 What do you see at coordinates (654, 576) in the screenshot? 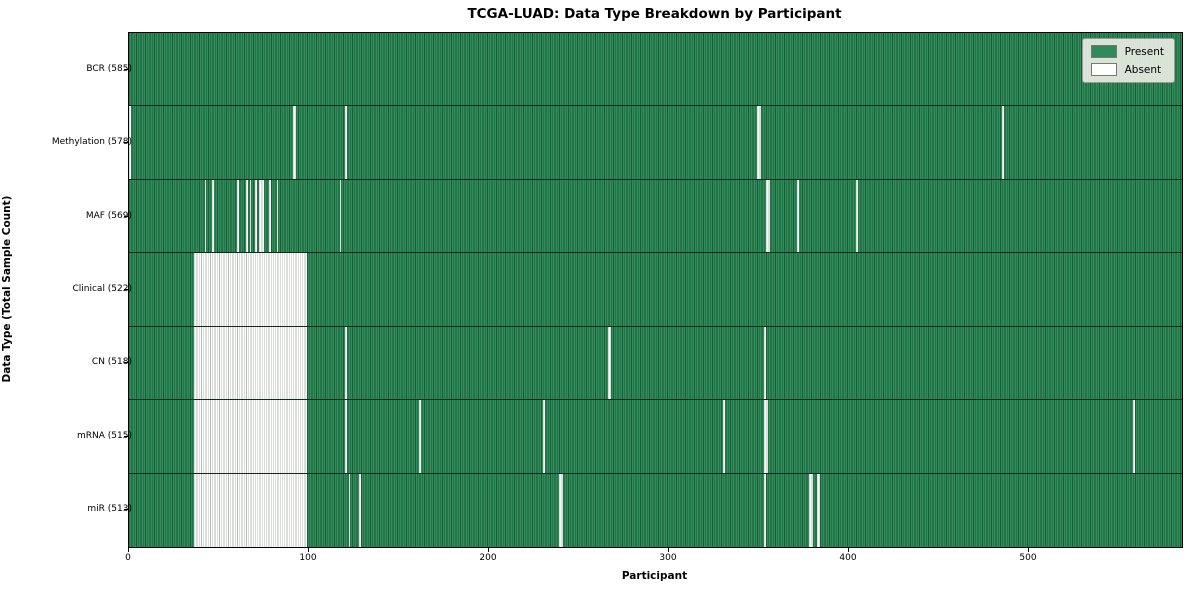
I see `x-axis-label: Participant` at bounding box center [654, 576].